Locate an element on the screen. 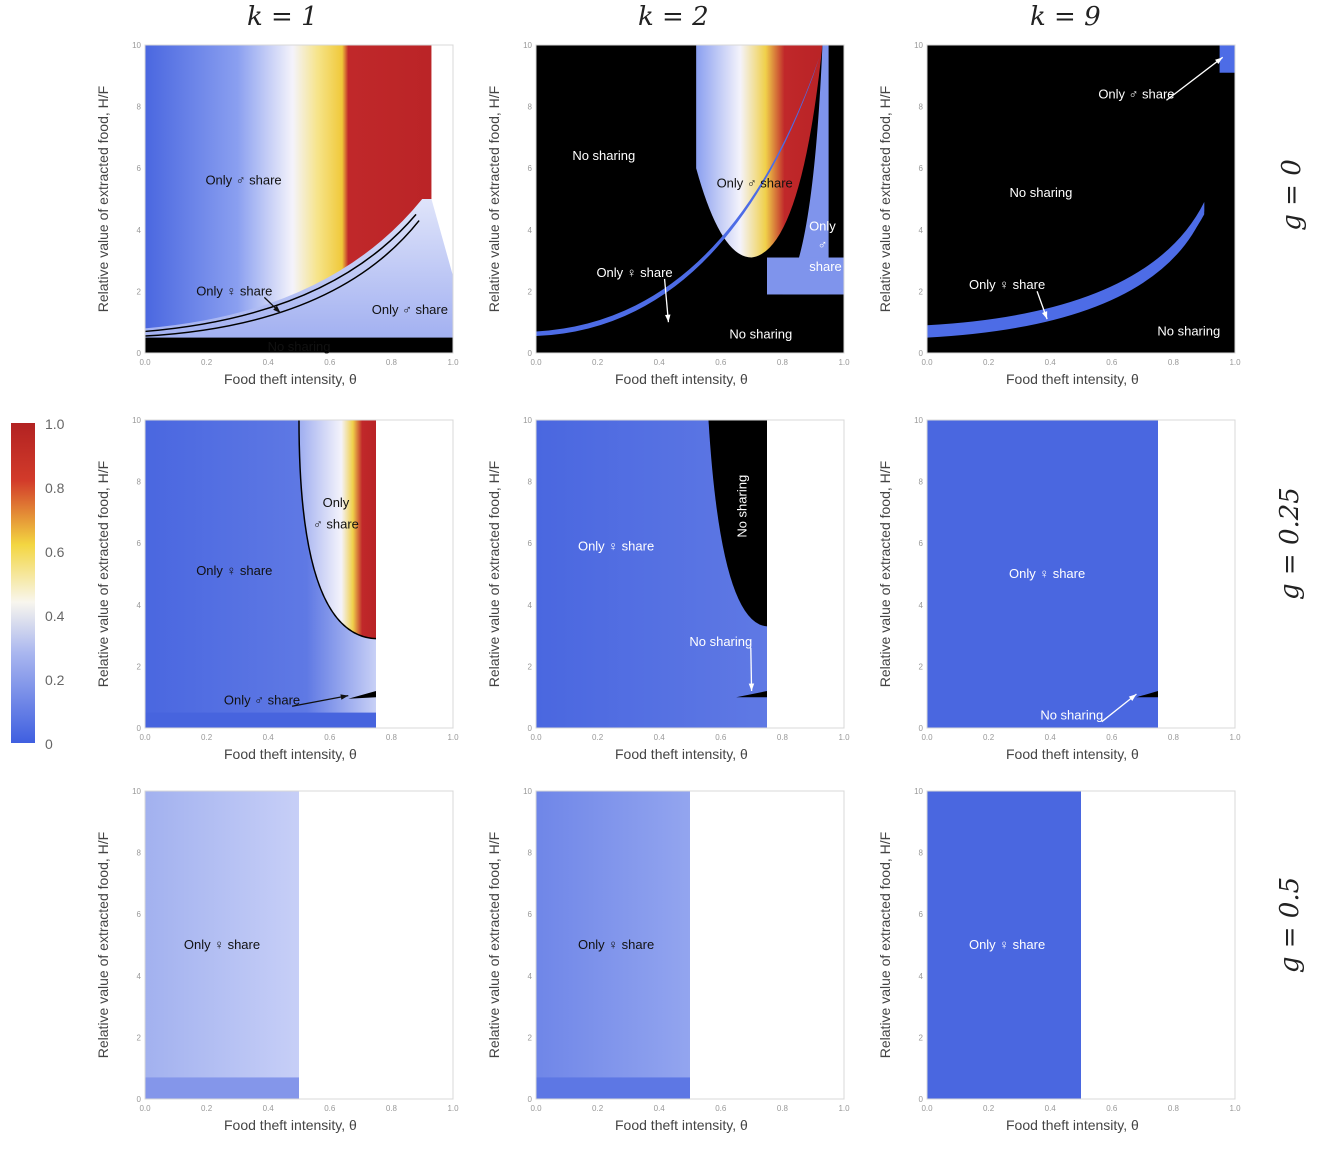 This screenshot has height=1161, width=1319. colorbar-tick: 0.2 is located at coordinates (55, 680).